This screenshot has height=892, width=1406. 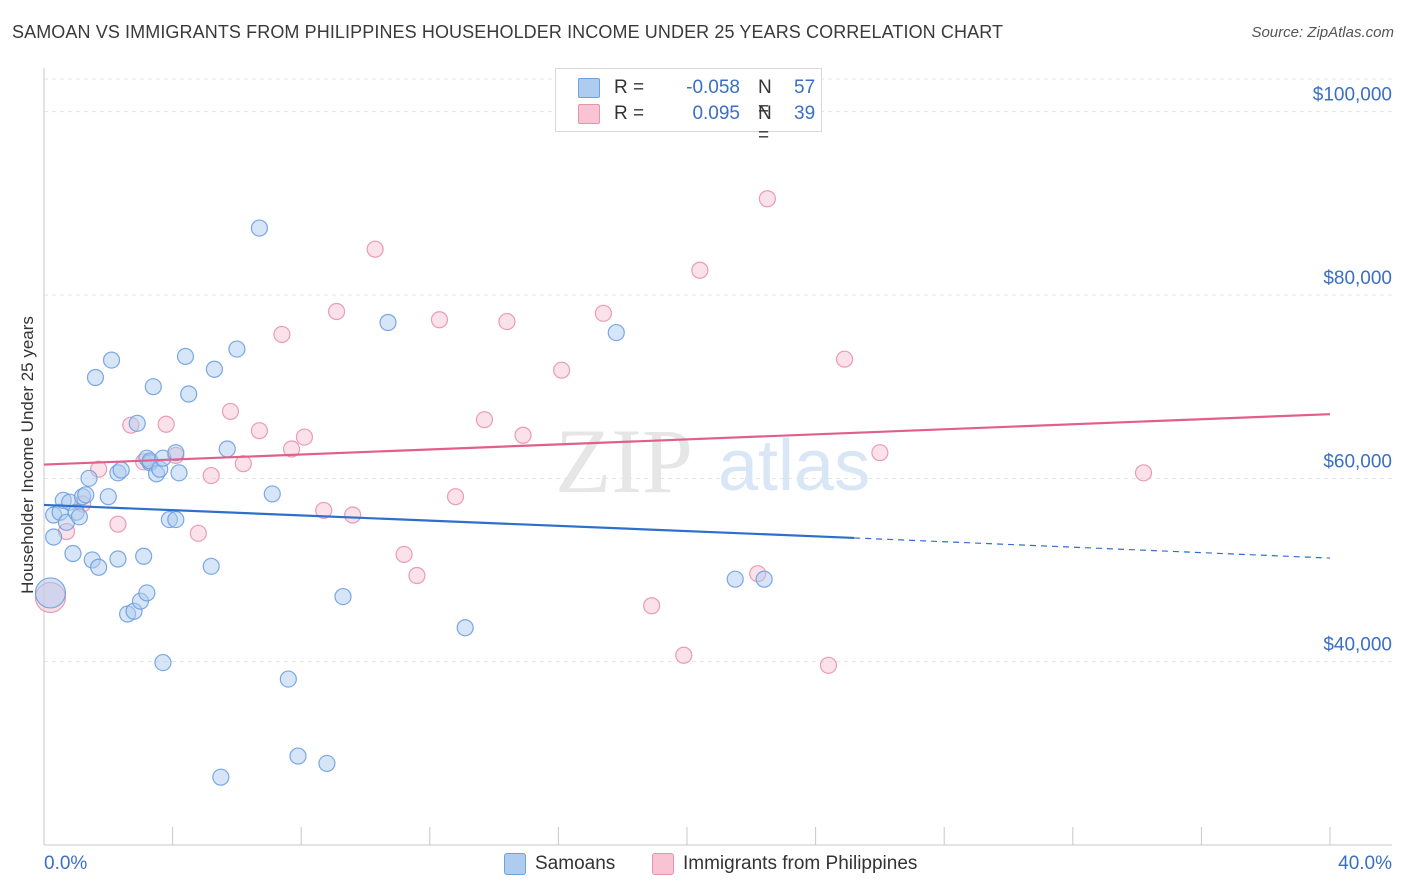 What do you see at coordinates (800, 863) in the screenshot?
I see `philippines-legend-label: Immigrants from Philippines` at bounding box center [800, 863].